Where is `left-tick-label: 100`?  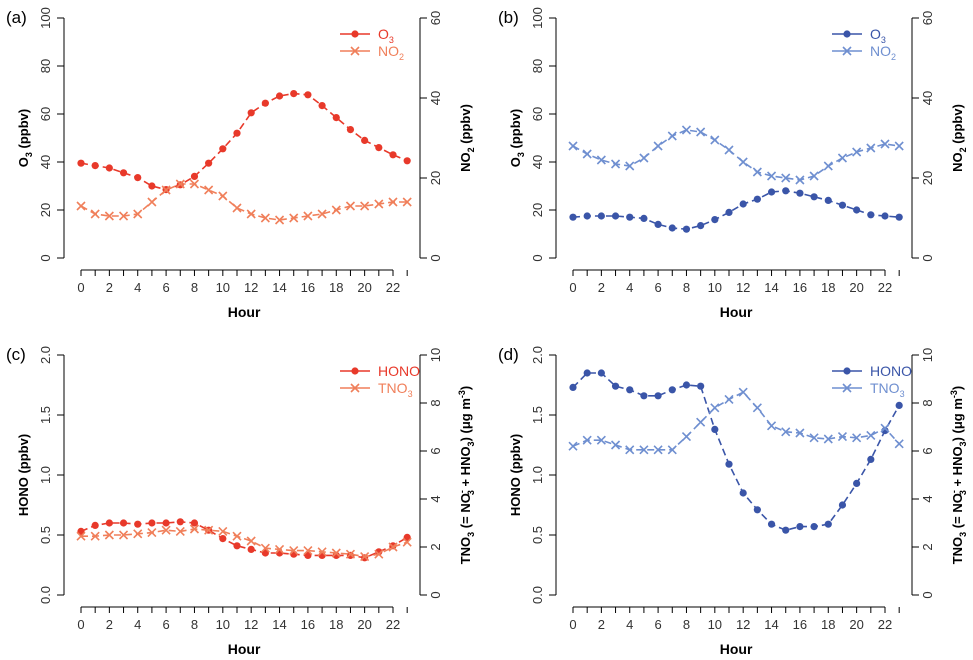
left-tick-label: 100 is located at coordinates (45, 18).